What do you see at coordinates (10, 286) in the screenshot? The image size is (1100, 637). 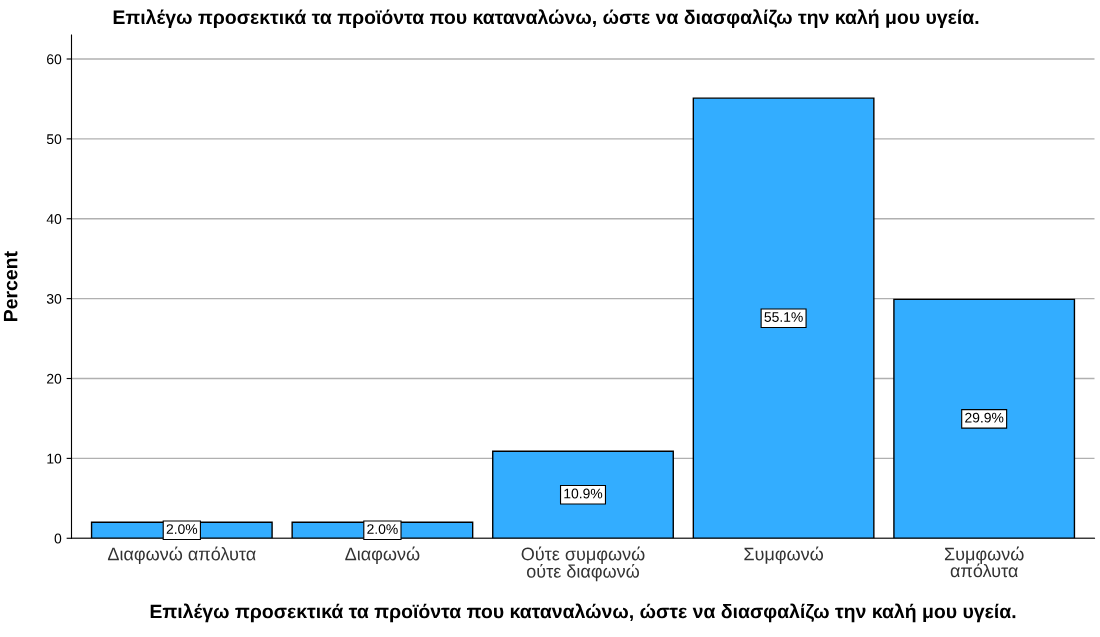 I see `y-axis-title: Percent` at bounding box center [10, 286].